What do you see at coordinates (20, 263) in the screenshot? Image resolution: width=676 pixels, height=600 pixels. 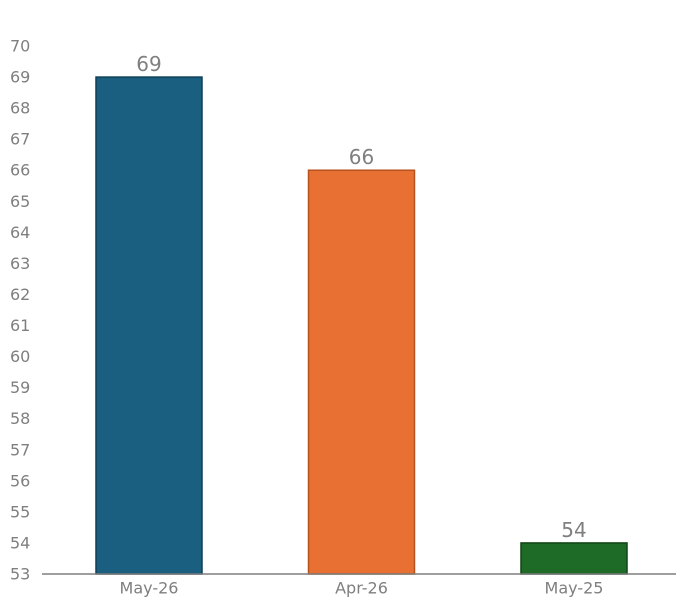 I see `y-tick-label: 63` at bounding box center [20, 263].